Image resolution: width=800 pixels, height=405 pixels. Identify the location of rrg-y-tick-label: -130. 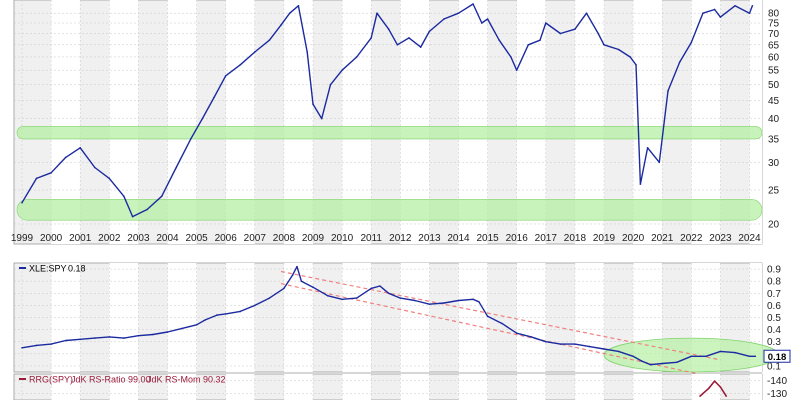
(777, 394).